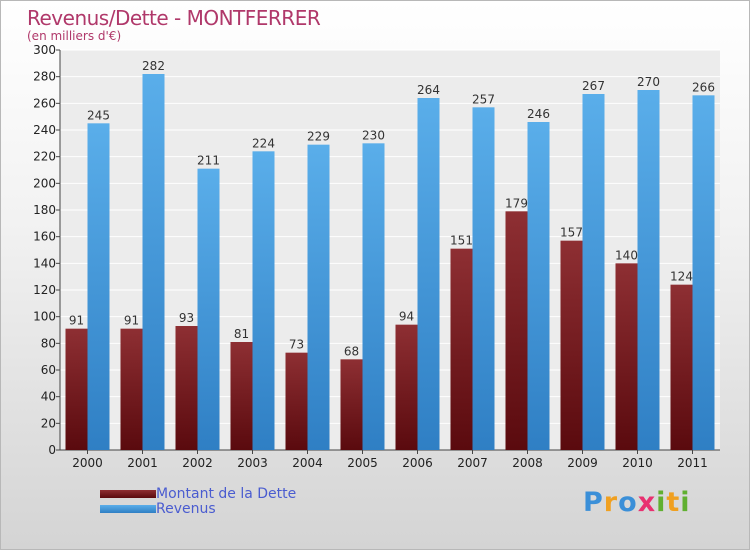 The image size is (750, 550). Describe the element at coordinates (692, 463) in the screenshot. I see `x-tick-label: 2011` at that location.